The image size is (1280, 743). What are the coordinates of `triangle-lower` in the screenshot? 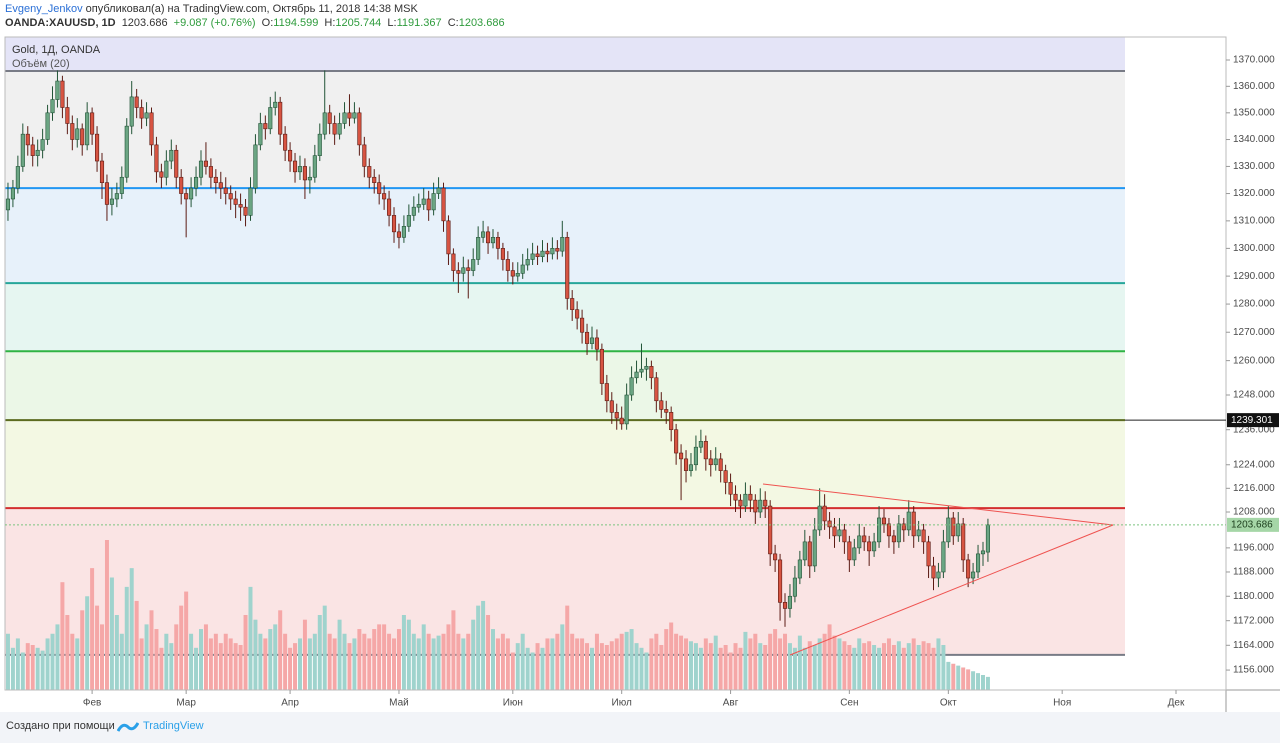 It's located at (951, 590).